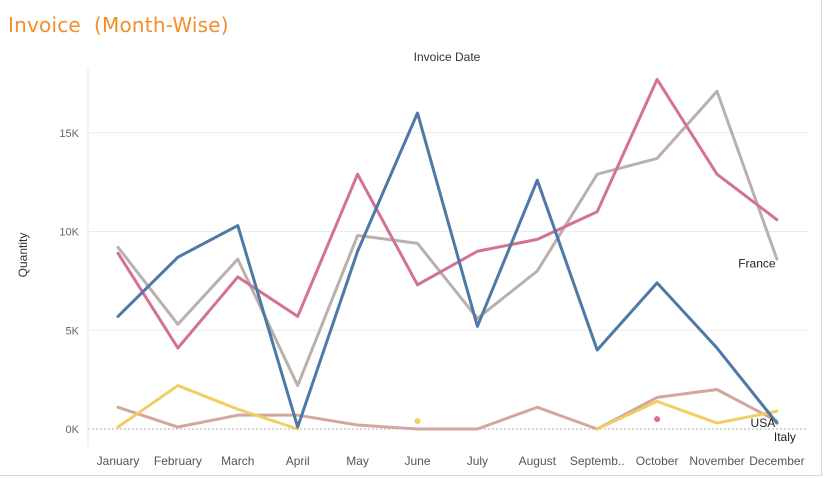 The width and height of the screenshot is (825, 478). Describe the element at coordinates (657, 461) in the screenshot. I see `x-tick-label: October` at that location.